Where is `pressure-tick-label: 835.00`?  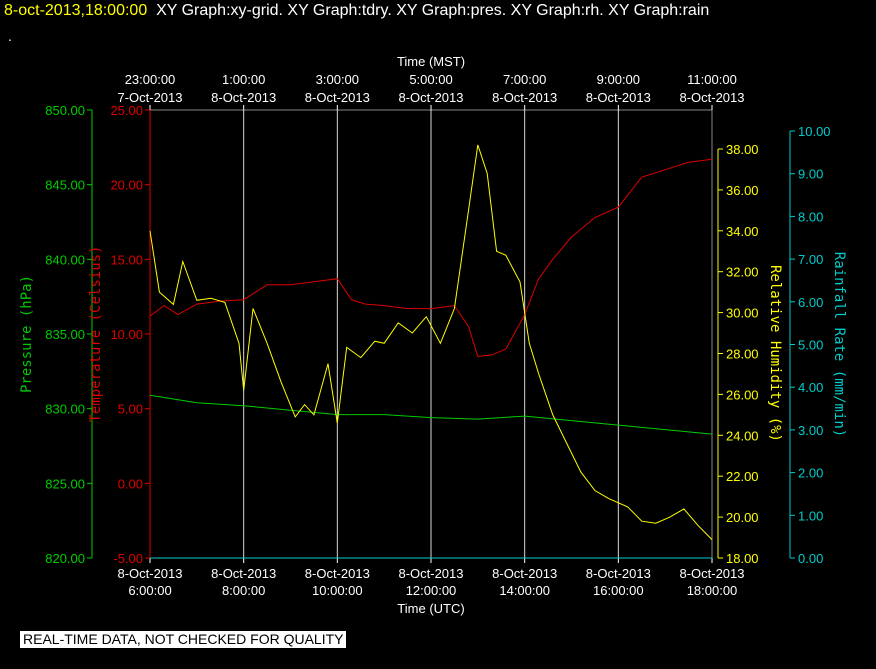
pressure-tick-label: 835.00 is located at coordinates (65, 334).